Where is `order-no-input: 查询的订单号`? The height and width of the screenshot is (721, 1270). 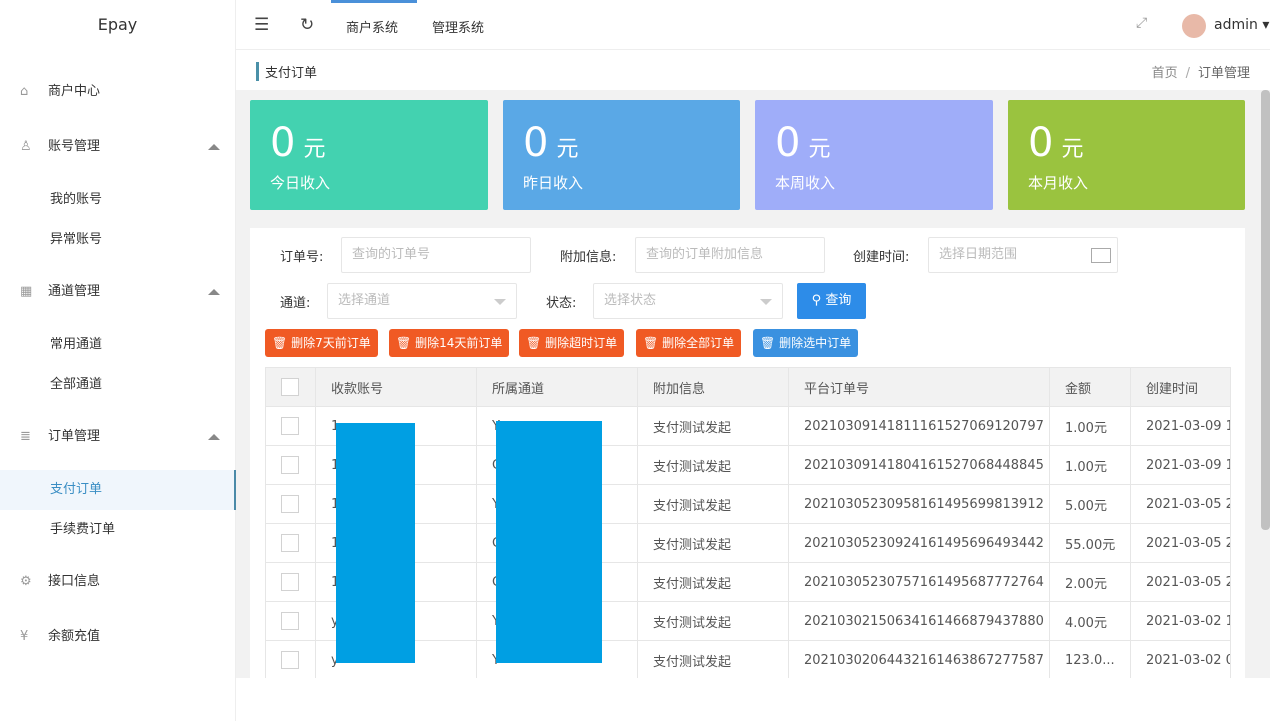 order-no-input: 查询的订单号 is located at coordinates (436, 255).